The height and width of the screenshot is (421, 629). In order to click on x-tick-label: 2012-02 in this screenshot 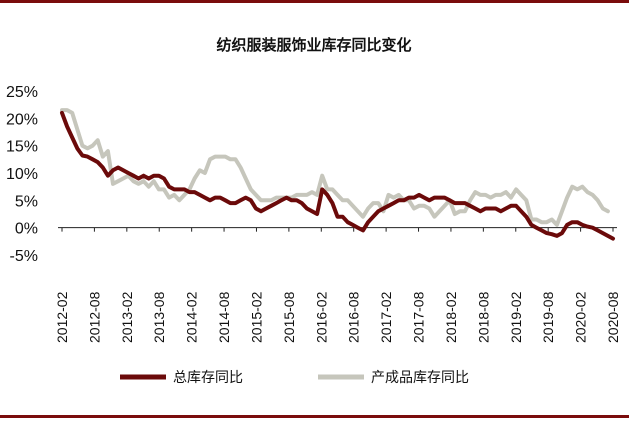, I will do `click(62, 317)`.